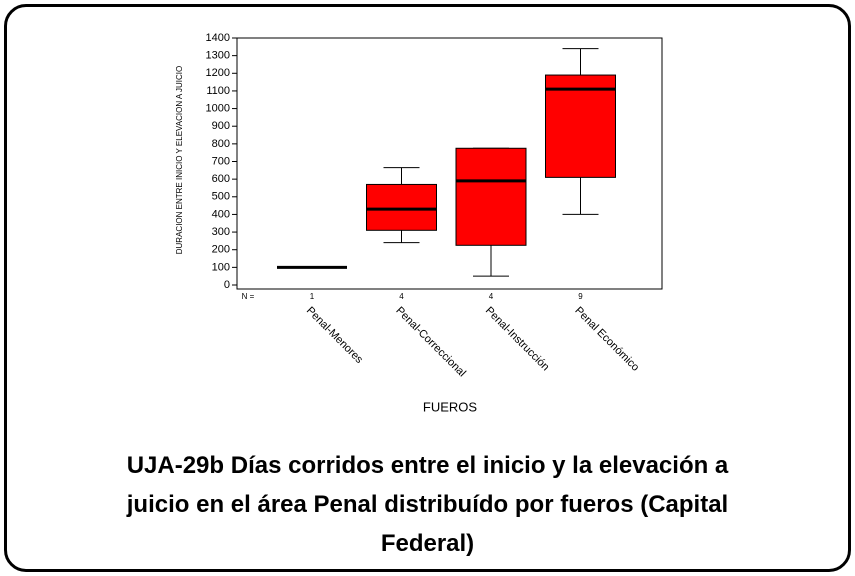 This screenshot has height=576, width=855. What do you see at coordinates (218, 108) in the screenshot?
I see `y-tick-label: 1000` at bounding box center [218, 108].